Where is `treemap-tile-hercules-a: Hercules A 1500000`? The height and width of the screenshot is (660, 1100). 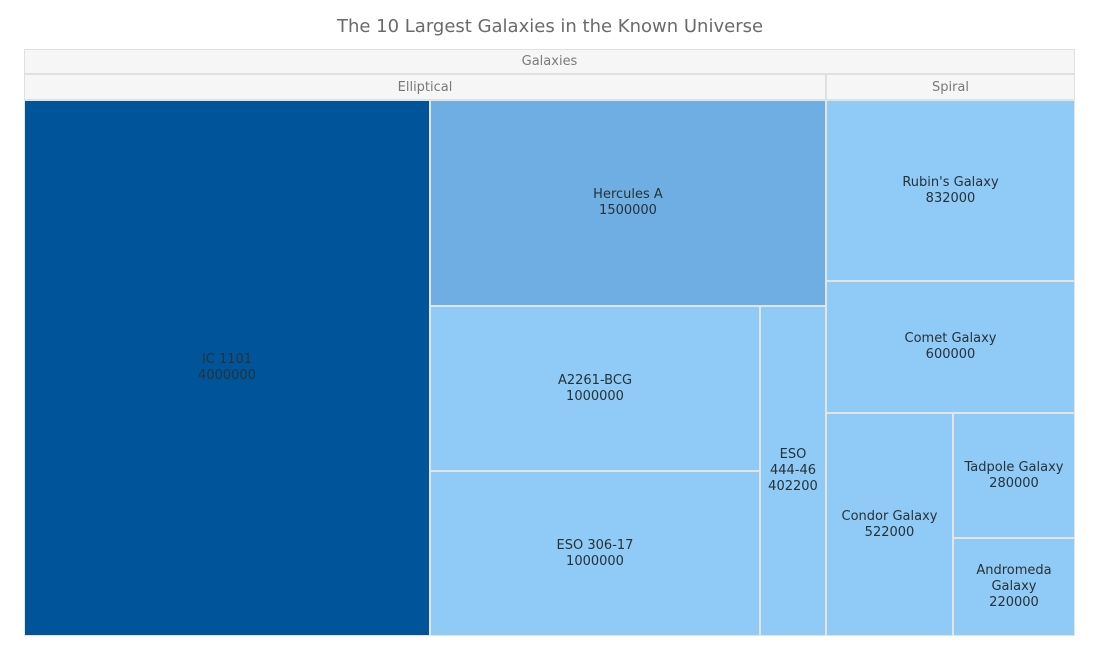 treemap-tile-hercules-a: Hercules A 1500000 is located at coordinates (628, 203).